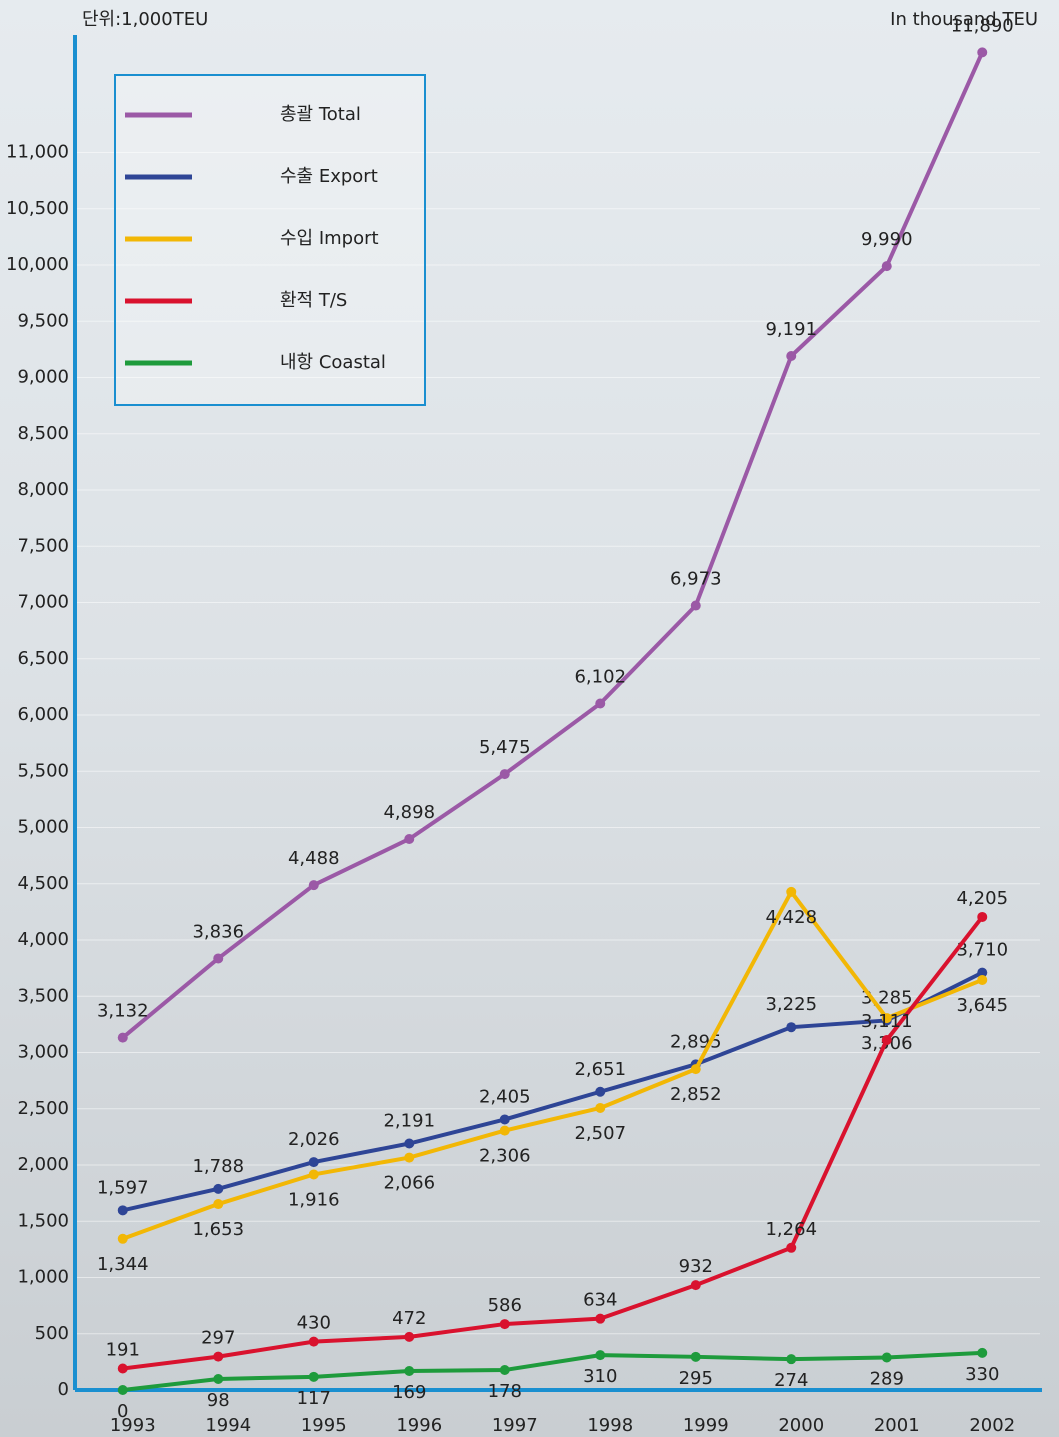  What do you see at coordinates (43, 995) in the screenshot?
I see `y-tick-label: 3,500` at bounding box center [43, 995].